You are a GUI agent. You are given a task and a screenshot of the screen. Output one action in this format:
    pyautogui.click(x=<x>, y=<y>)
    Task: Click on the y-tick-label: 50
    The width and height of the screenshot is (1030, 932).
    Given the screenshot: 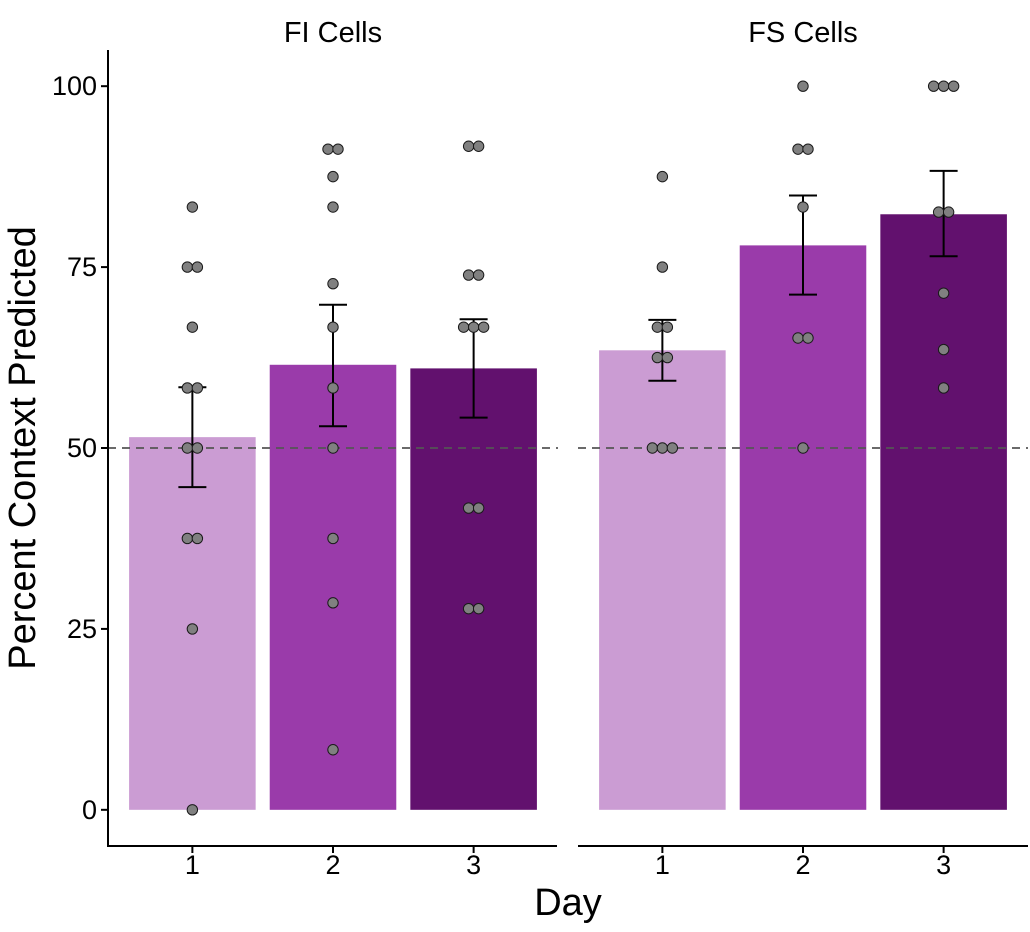 What is the action you would take?
    pyautogui.click(x=82, y=448)
    